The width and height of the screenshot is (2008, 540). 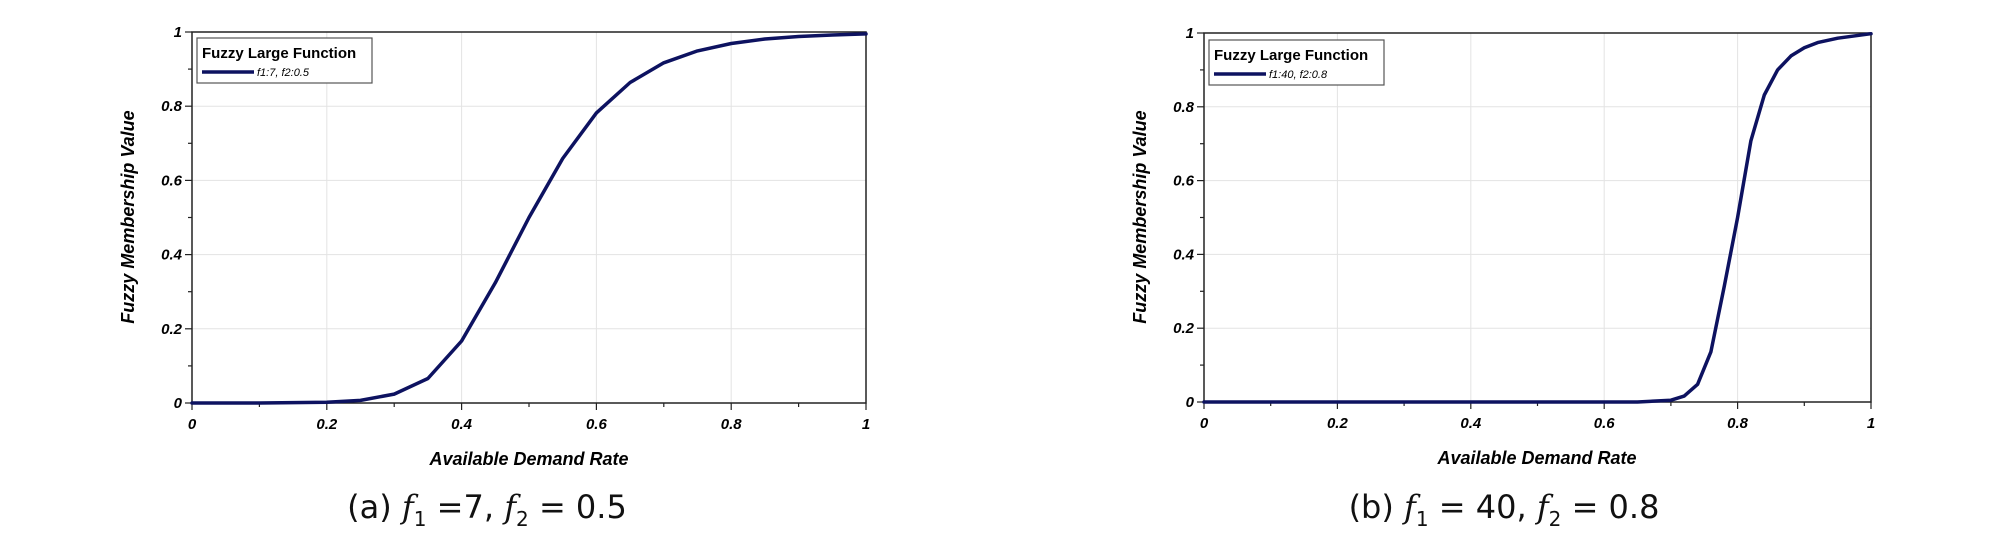 What do you see at coordinates (1376, 507) in the screenshot?
I see `caption-prefix: (b)` at bounding box center [1376, 507].